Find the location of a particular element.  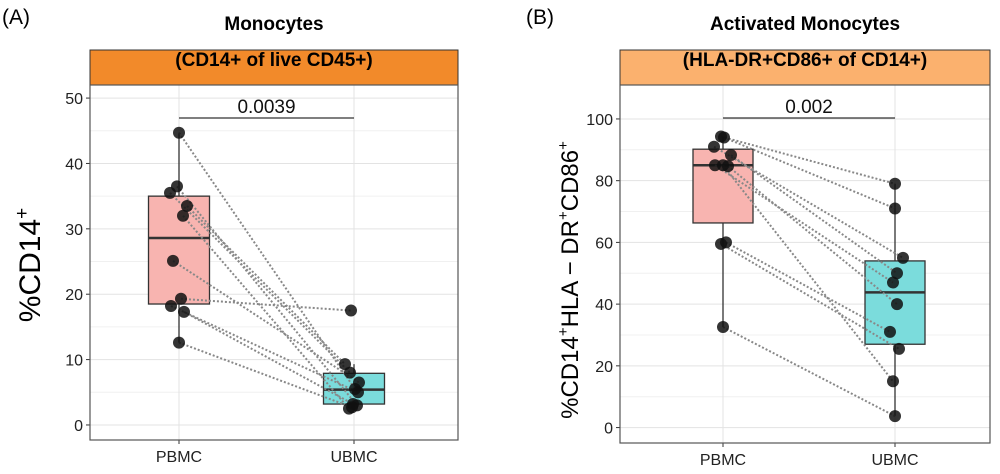

panel-title-line1: Activated Monocytes is located at coordinates (805, 24).